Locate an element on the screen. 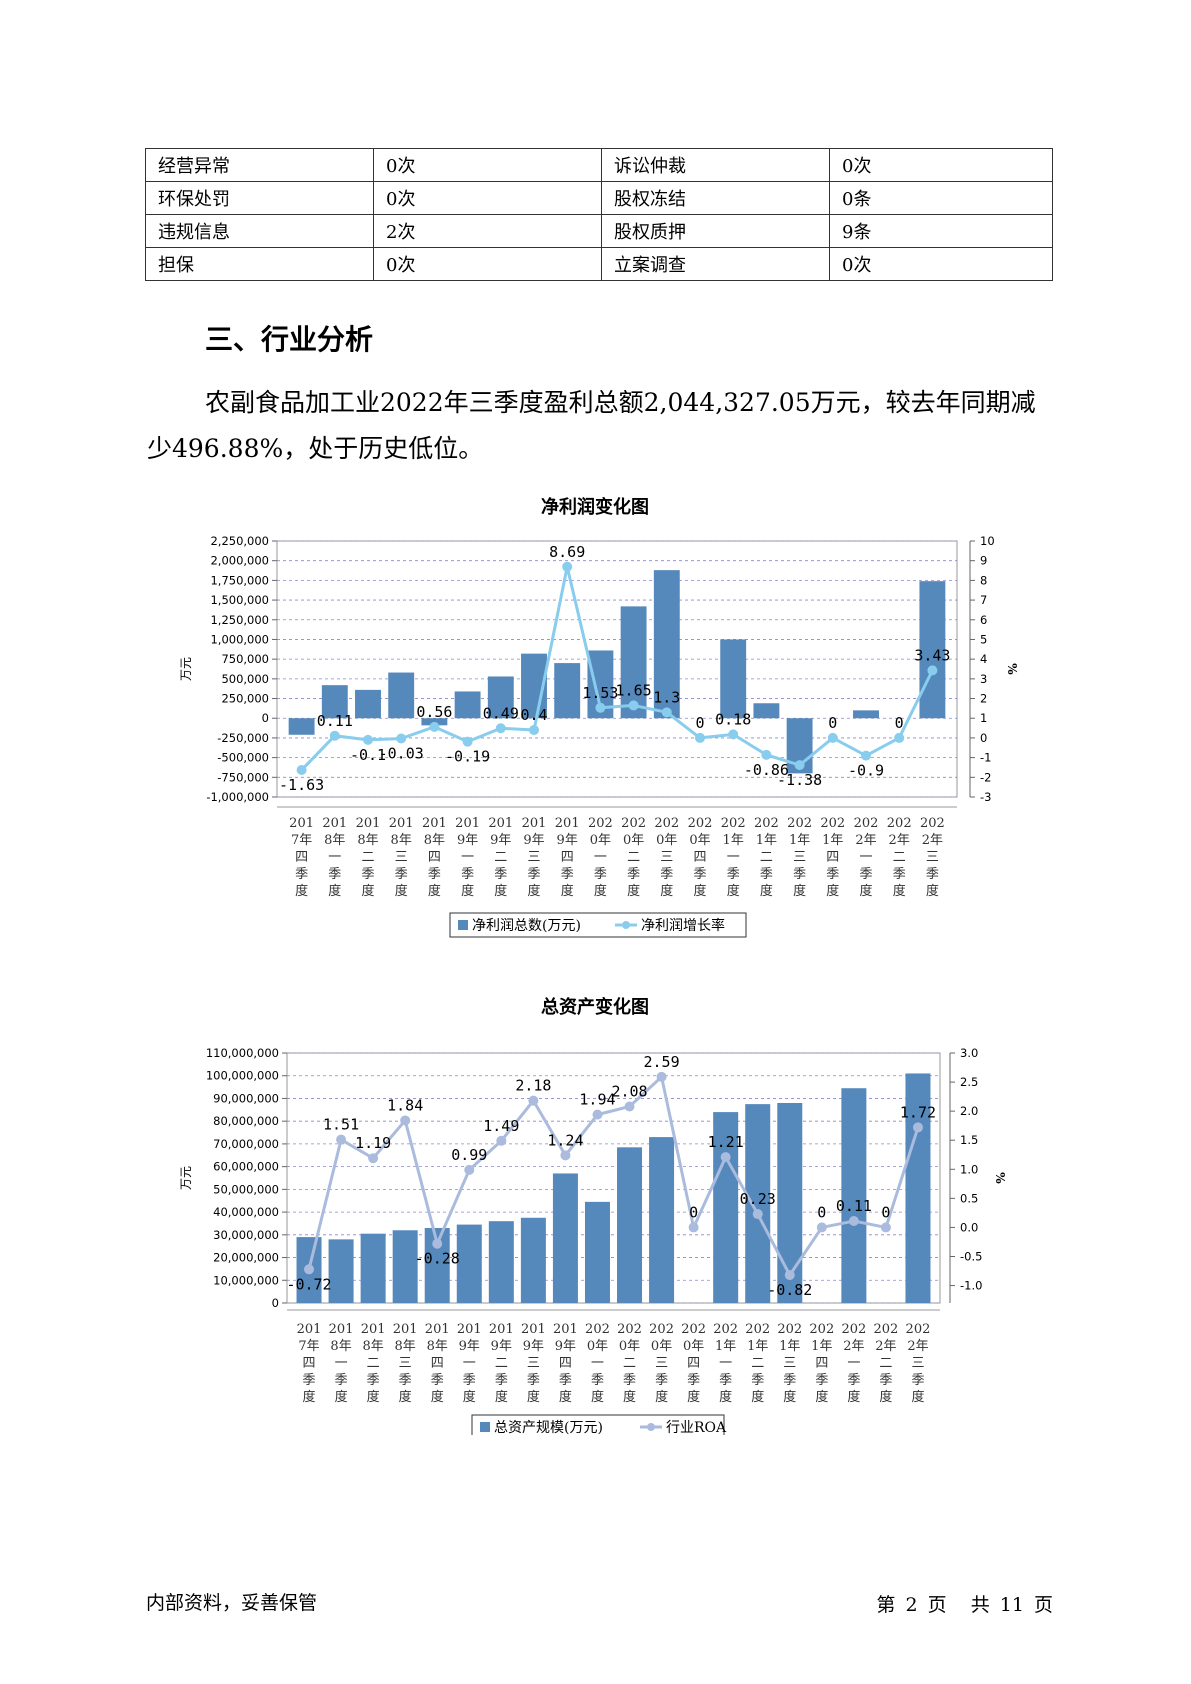 This screenshot has height=1684, width=1191. y2-axis-label: % is located at coordinates (1012, 669).